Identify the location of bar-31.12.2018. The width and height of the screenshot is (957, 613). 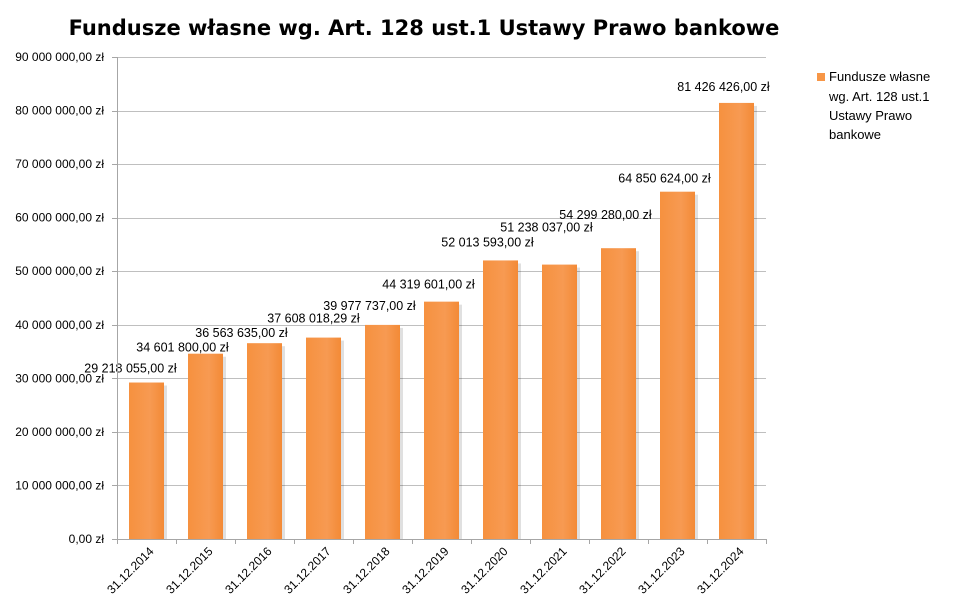
(382, 431).